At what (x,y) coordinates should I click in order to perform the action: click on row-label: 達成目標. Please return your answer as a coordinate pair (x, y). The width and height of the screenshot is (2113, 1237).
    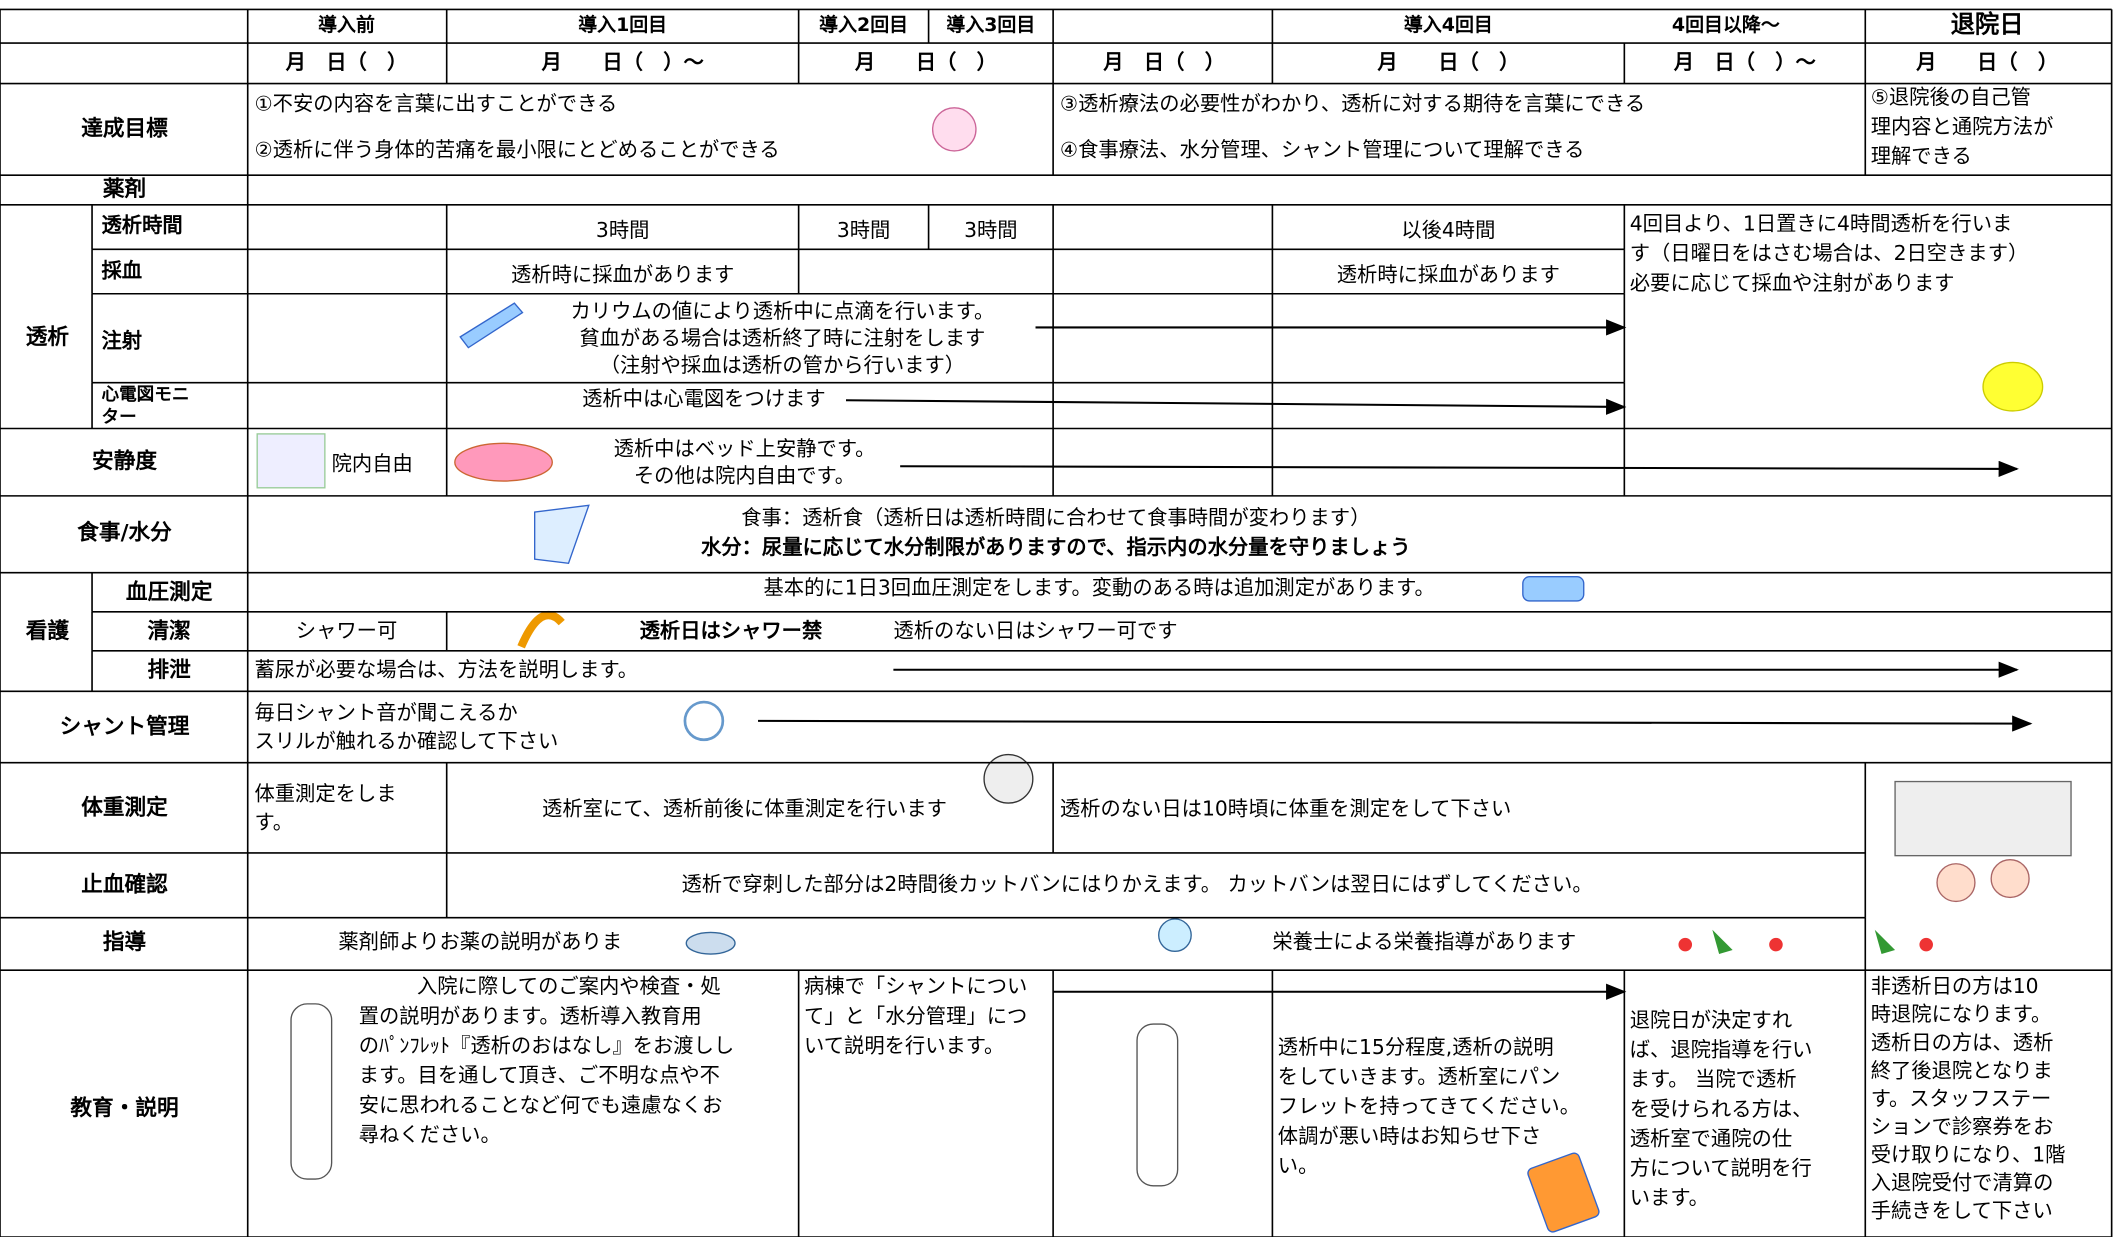
    Looking at the image, I should click on (124, 128).